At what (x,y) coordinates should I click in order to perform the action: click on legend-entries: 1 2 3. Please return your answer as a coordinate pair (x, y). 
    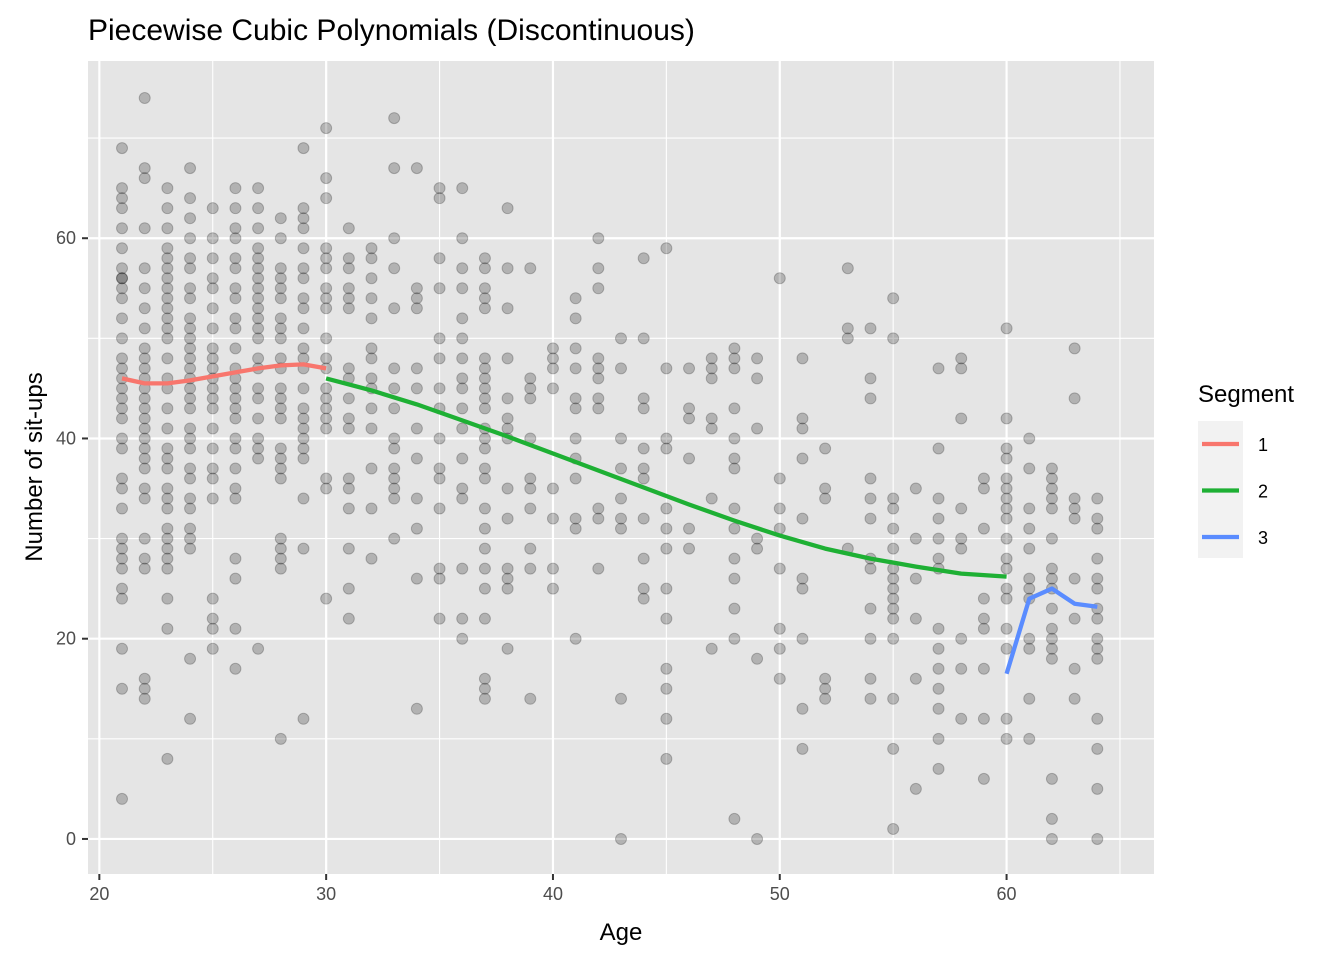
    Looking at the image, I should click on (1233, 489).